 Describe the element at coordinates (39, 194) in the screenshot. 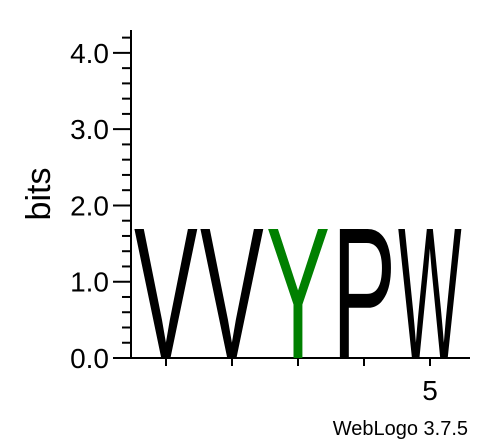

I see `y-axis-title: bits` at that location.